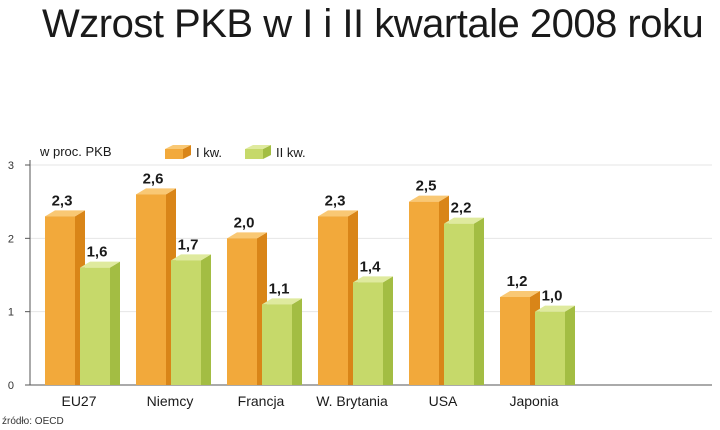 This screenshot has width=720, height=430. What do you see at coordinates (11, 166) in the screenshot?
I see `y-tick-label: 3` at bounding box center [11, 166].